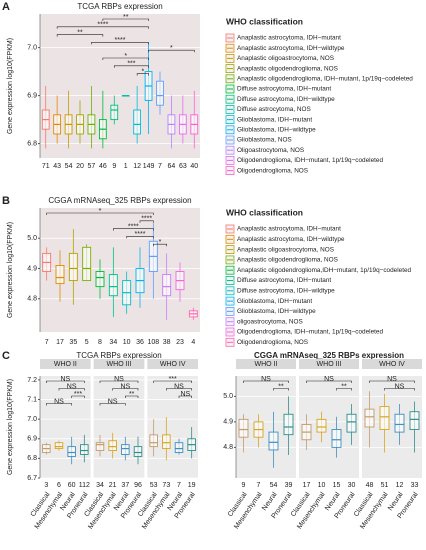 Image resolution: width=426 pixels, height=550 pixels. Describe the element at coordinates (180, 342) in the screenshot. I see `count-label: 23` at that location.